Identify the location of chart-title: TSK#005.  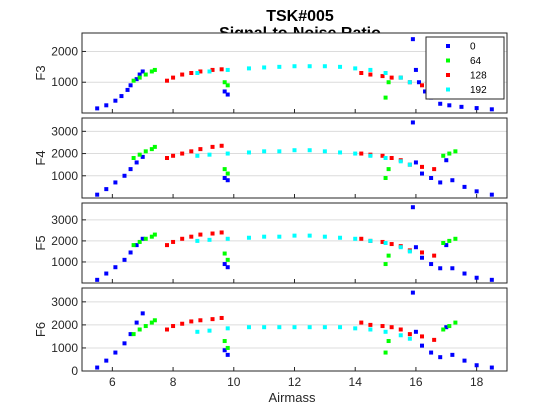
(300, 16).